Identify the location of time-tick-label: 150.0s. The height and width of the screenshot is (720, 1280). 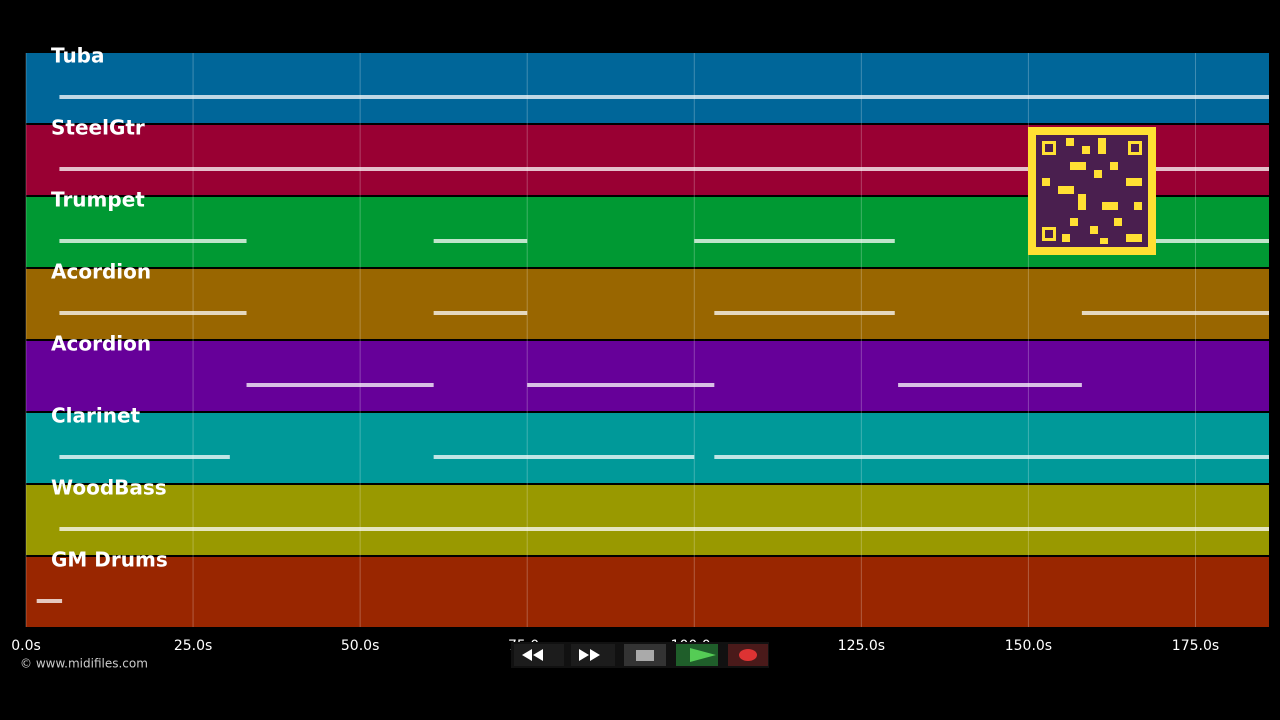
(1028, 646).